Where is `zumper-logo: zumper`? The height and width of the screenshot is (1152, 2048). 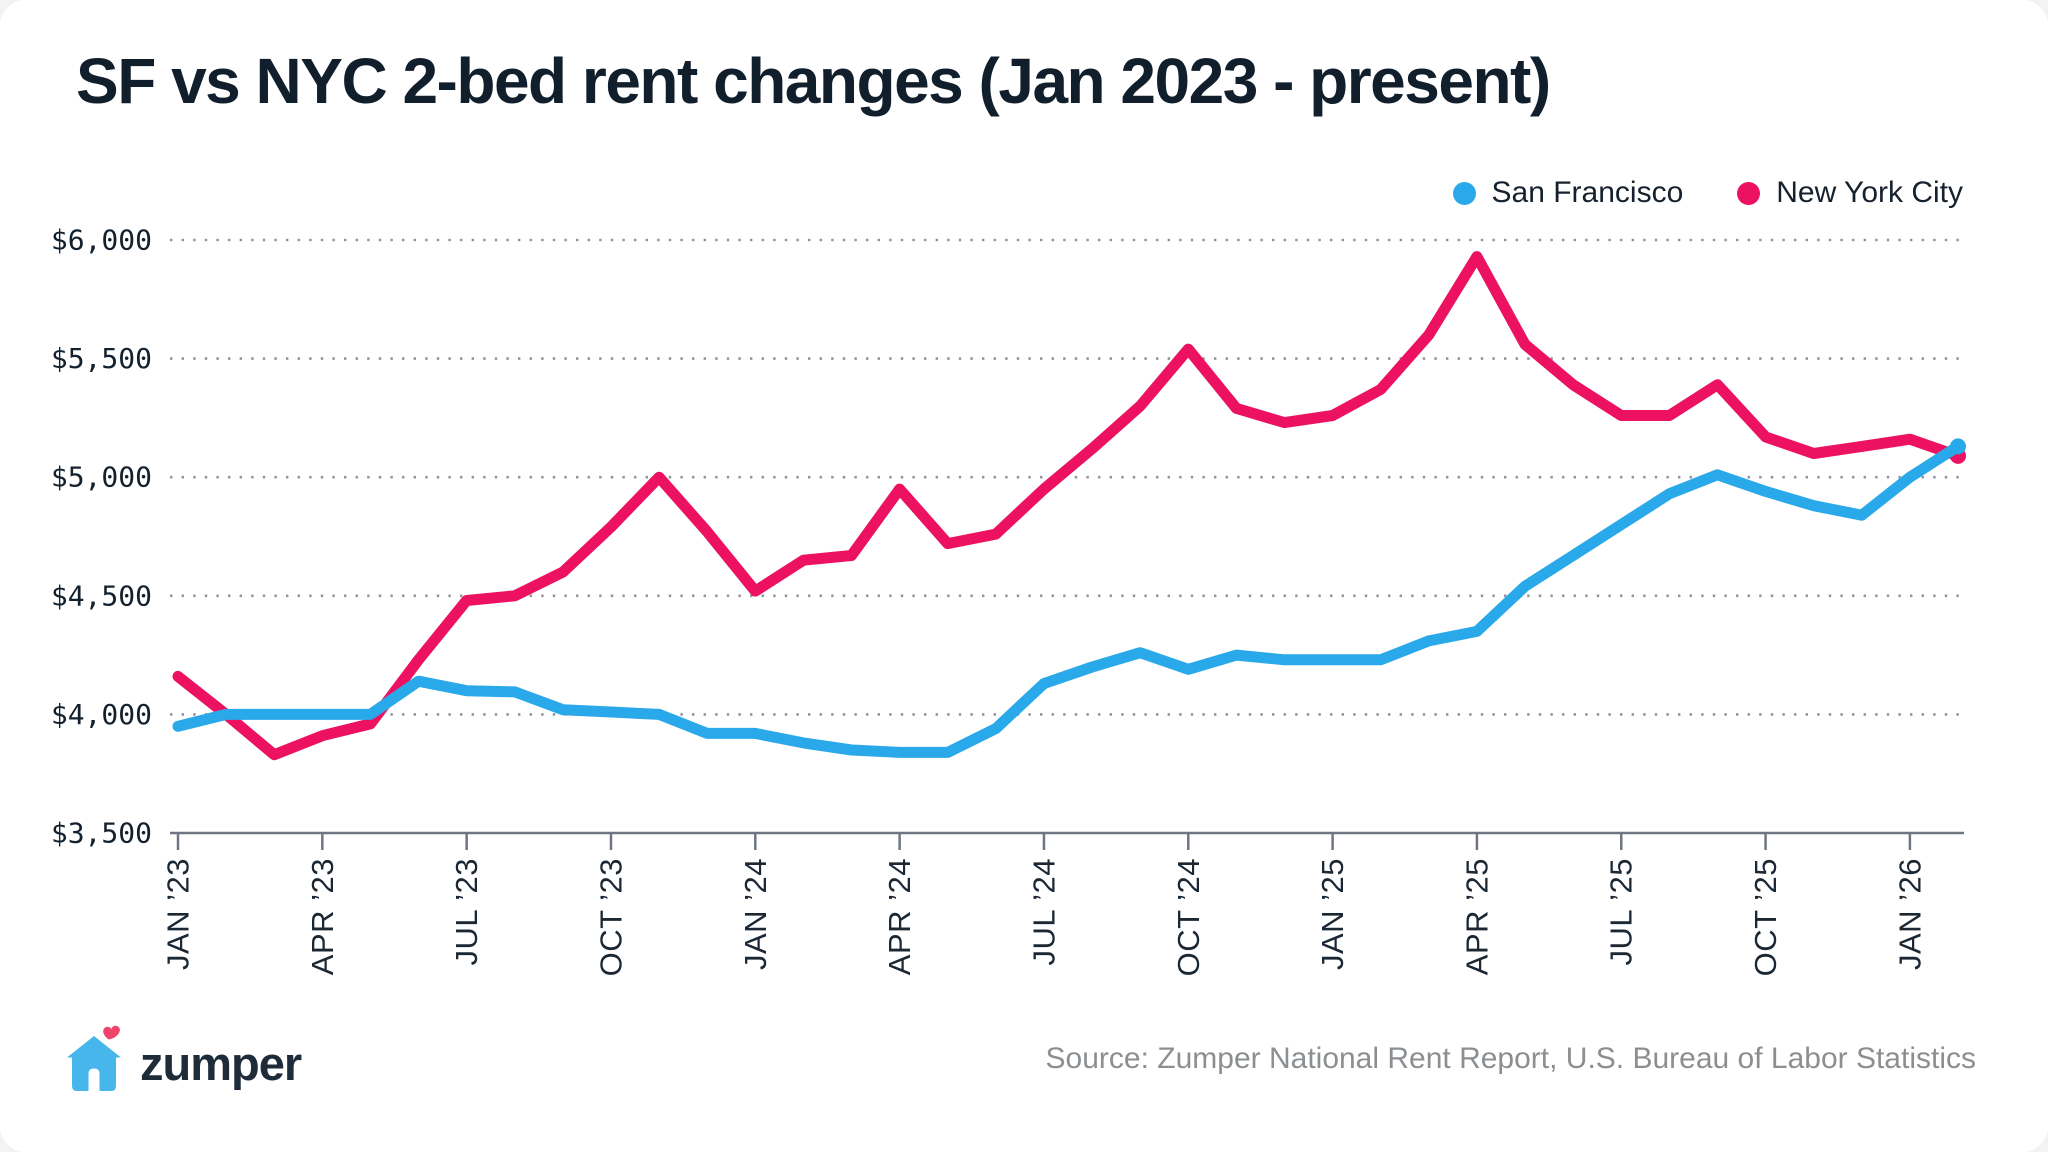
zumper-logo: zumper is located at coordinates (182, 1058).